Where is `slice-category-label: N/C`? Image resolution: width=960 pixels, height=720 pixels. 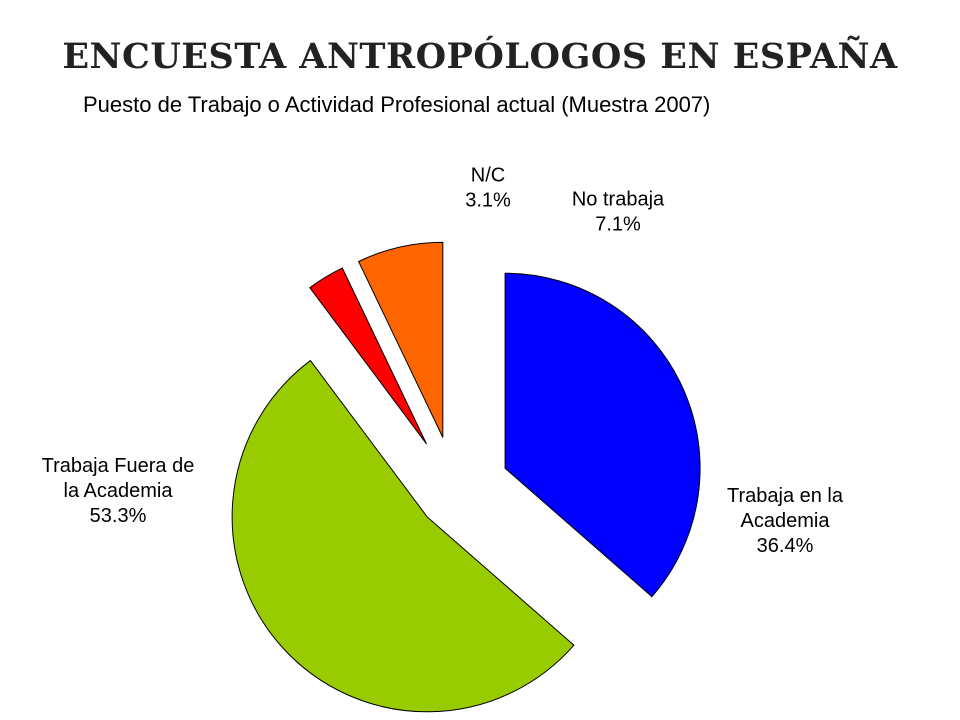
slice-category-label: N/C is located at coordinates (488, 176).